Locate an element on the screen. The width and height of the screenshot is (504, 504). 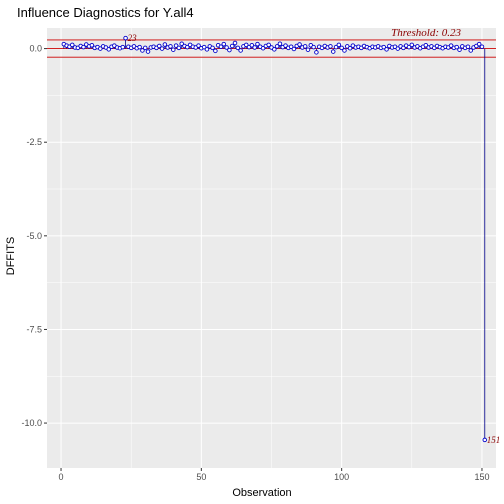
x-tick-label: 50 is located at coordinates (201, 477).